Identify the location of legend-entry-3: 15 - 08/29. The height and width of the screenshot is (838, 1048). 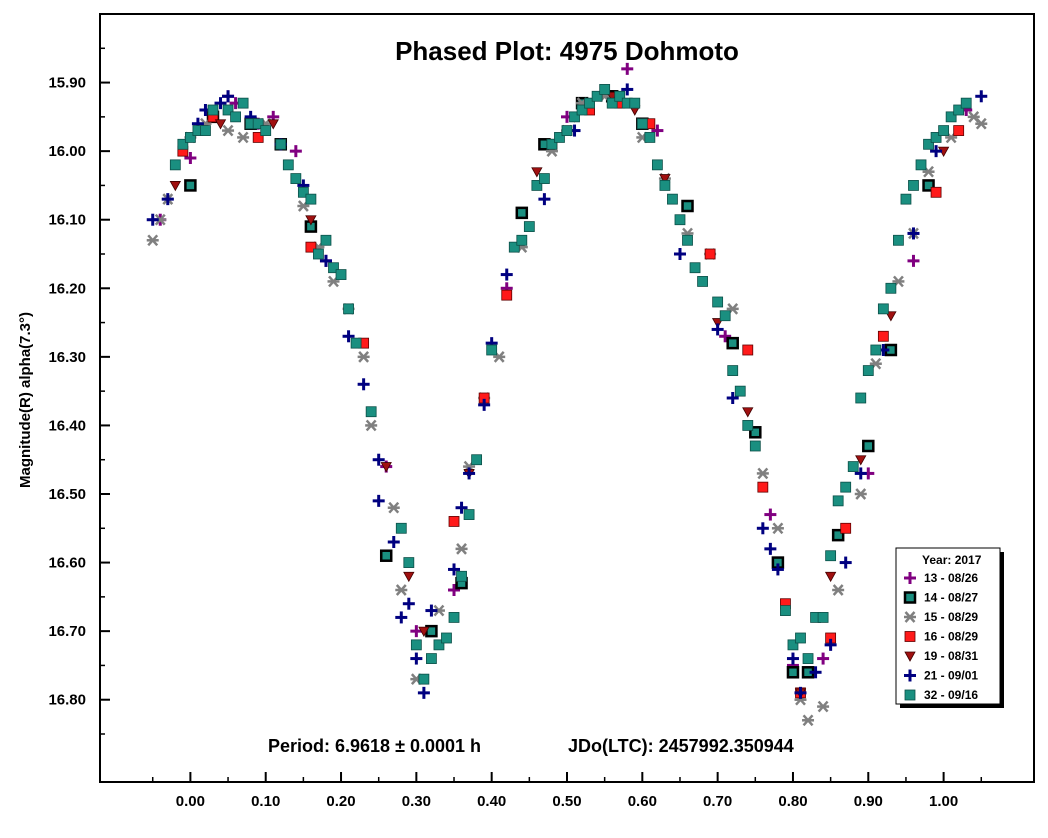
(951, 617).